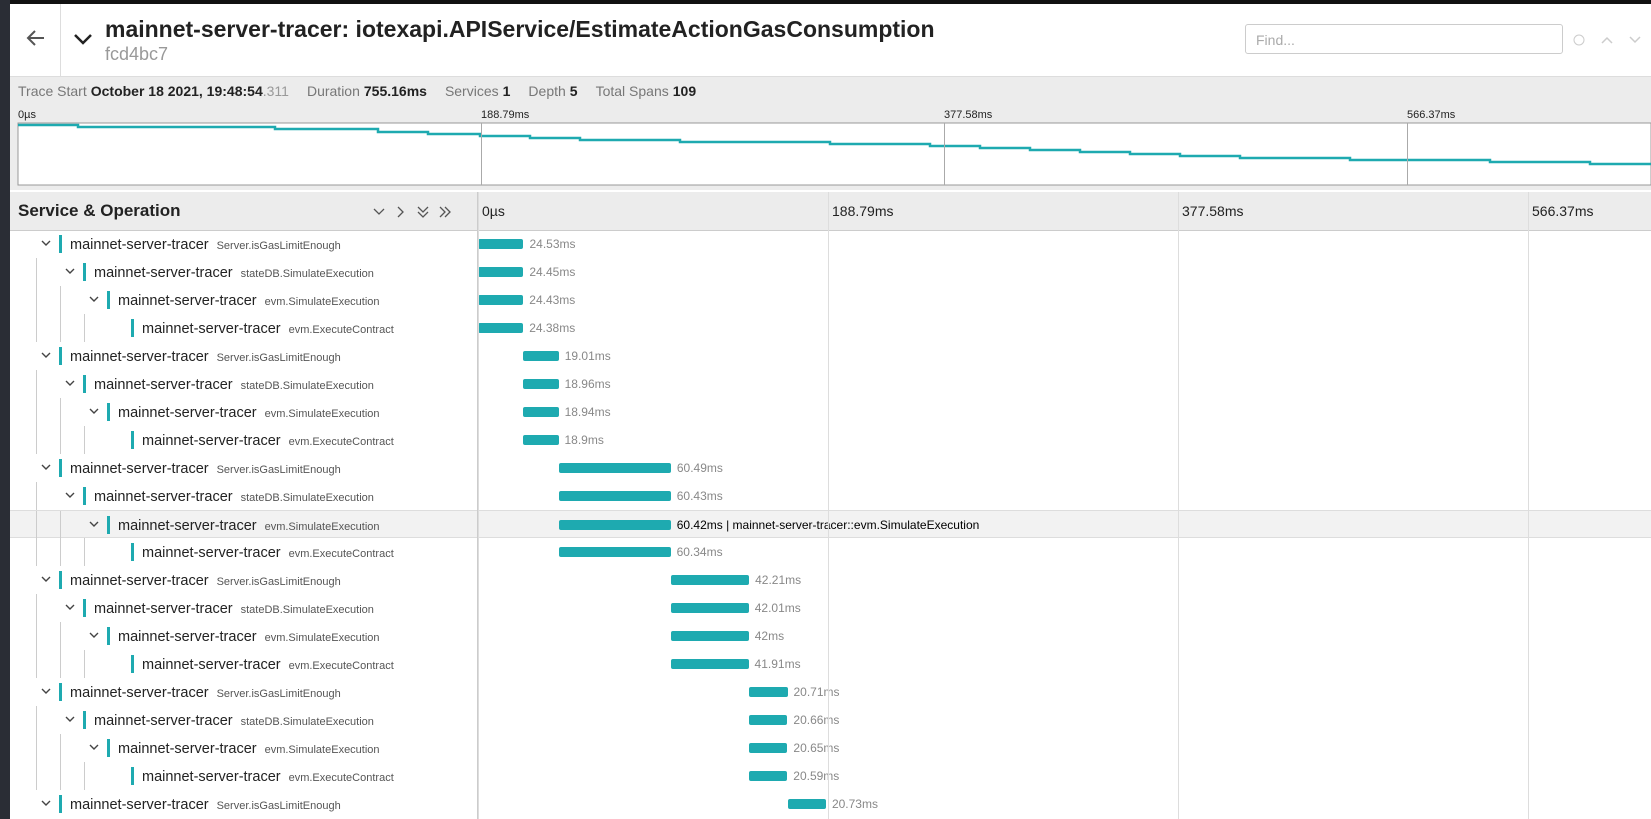 The image size is (1651, 819). What do you see at coordinates (1611, 40) in the screenshot?
I see `find-controls` at bounding box center [1611, 40].